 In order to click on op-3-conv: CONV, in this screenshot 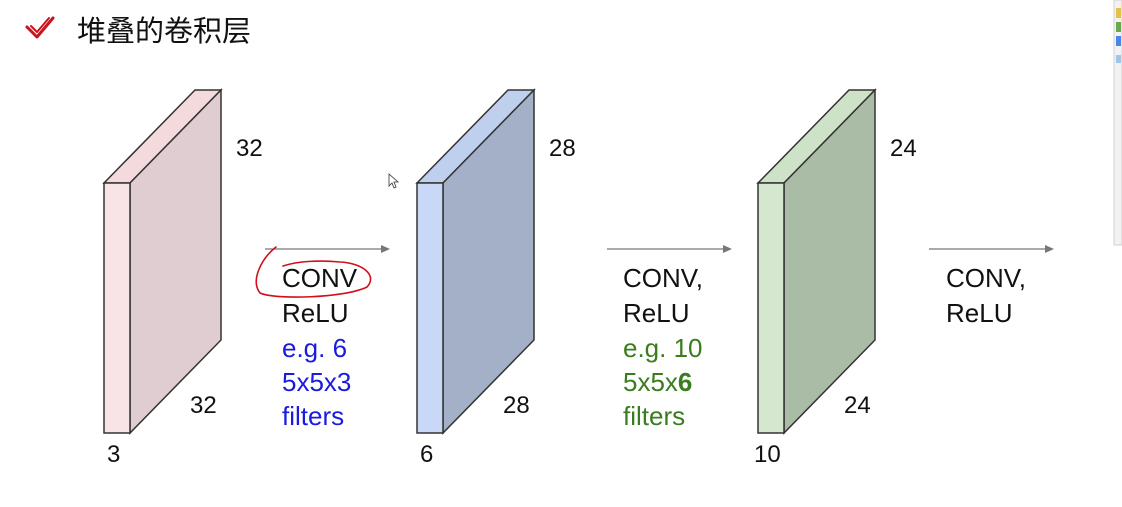, I will do `click(986, 278)`.